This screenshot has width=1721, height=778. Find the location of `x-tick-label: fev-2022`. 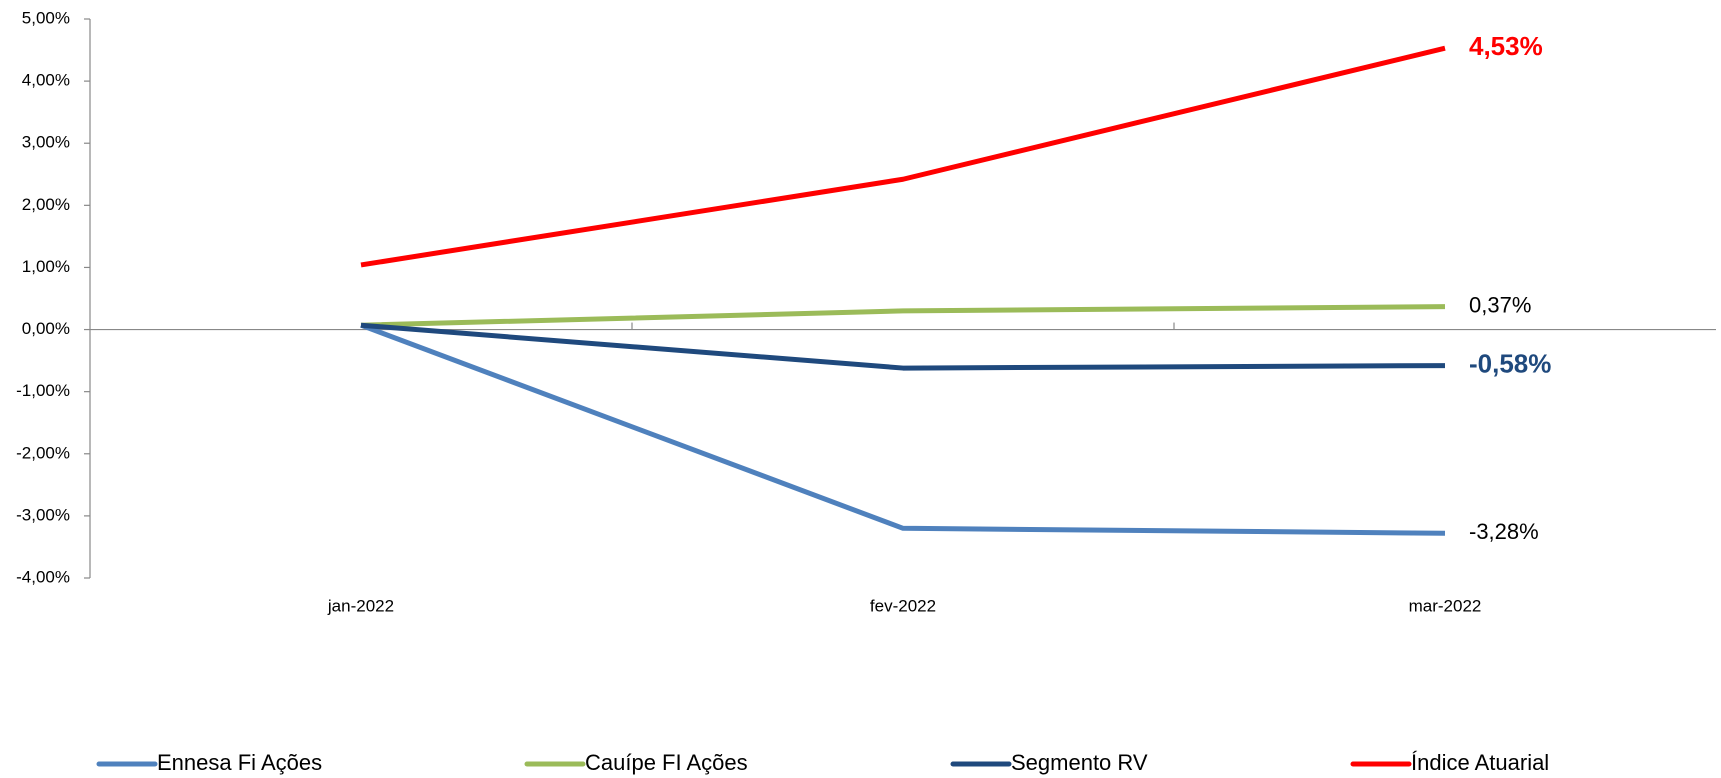

x-tick-label: fev-2022 is located at coordinates (903, 605).